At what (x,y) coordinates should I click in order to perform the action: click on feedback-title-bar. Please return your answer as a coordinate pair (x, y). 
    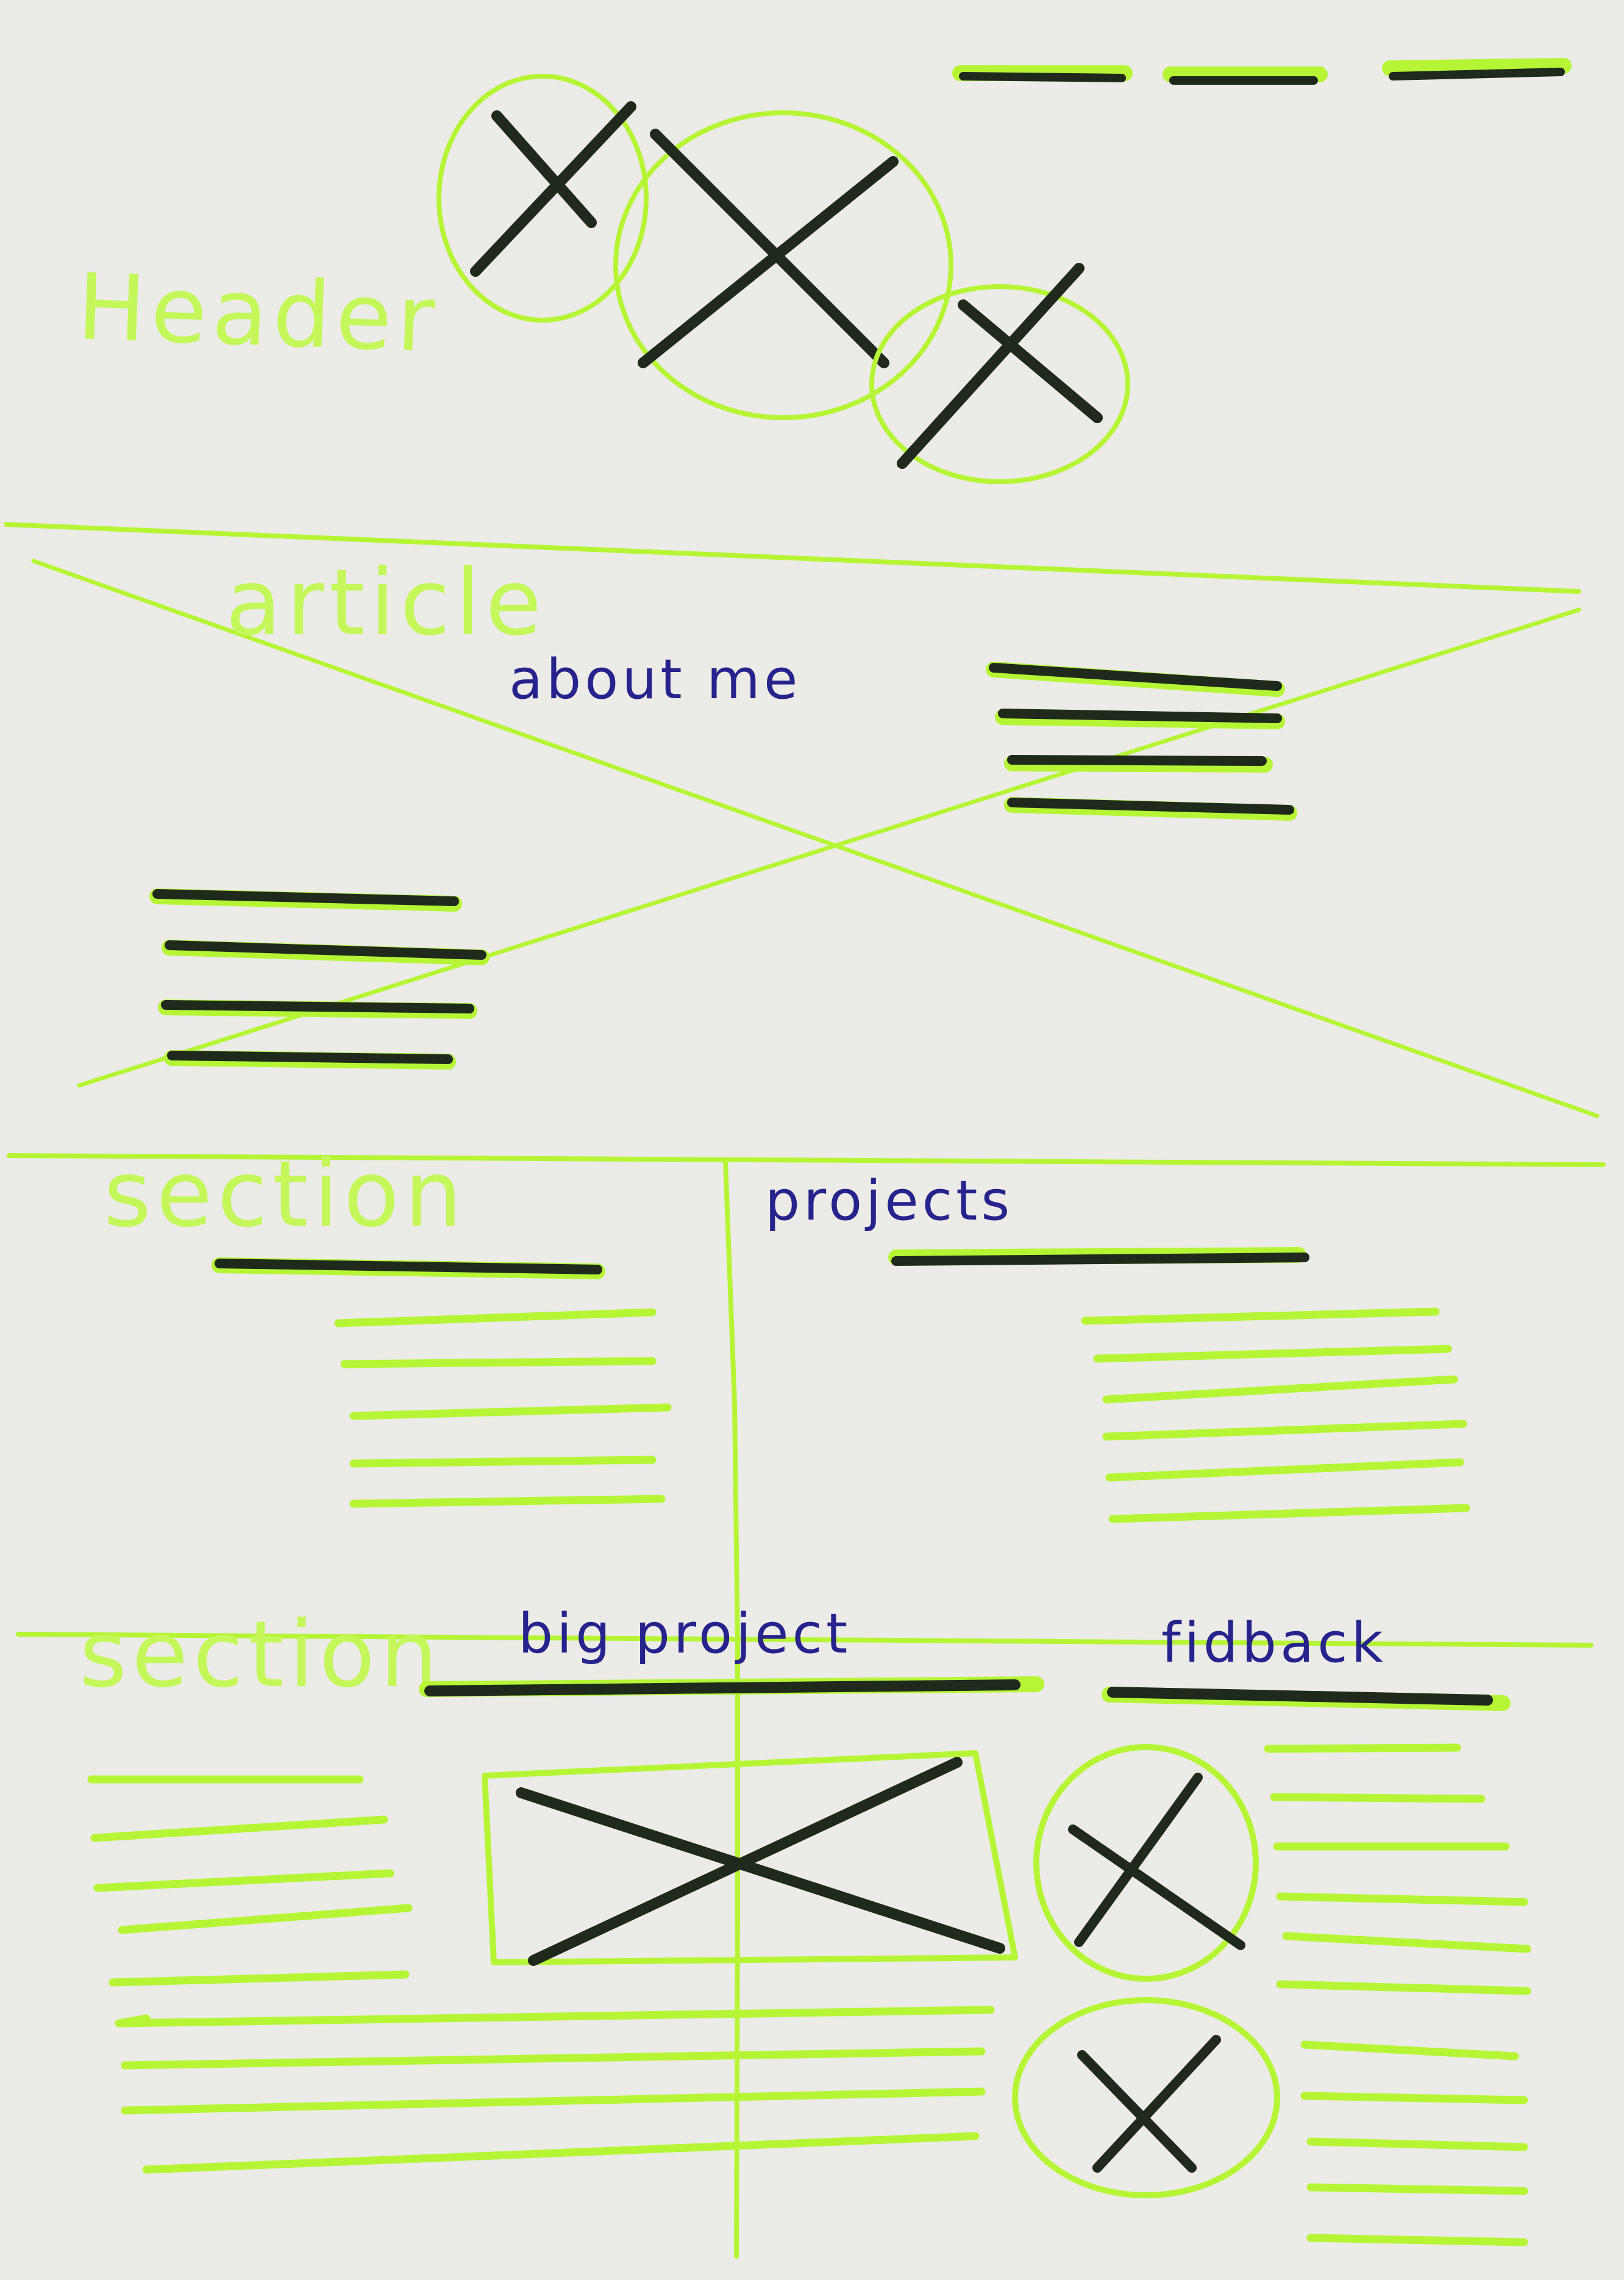
    Looking at the image, I should click on (1307, 1699).